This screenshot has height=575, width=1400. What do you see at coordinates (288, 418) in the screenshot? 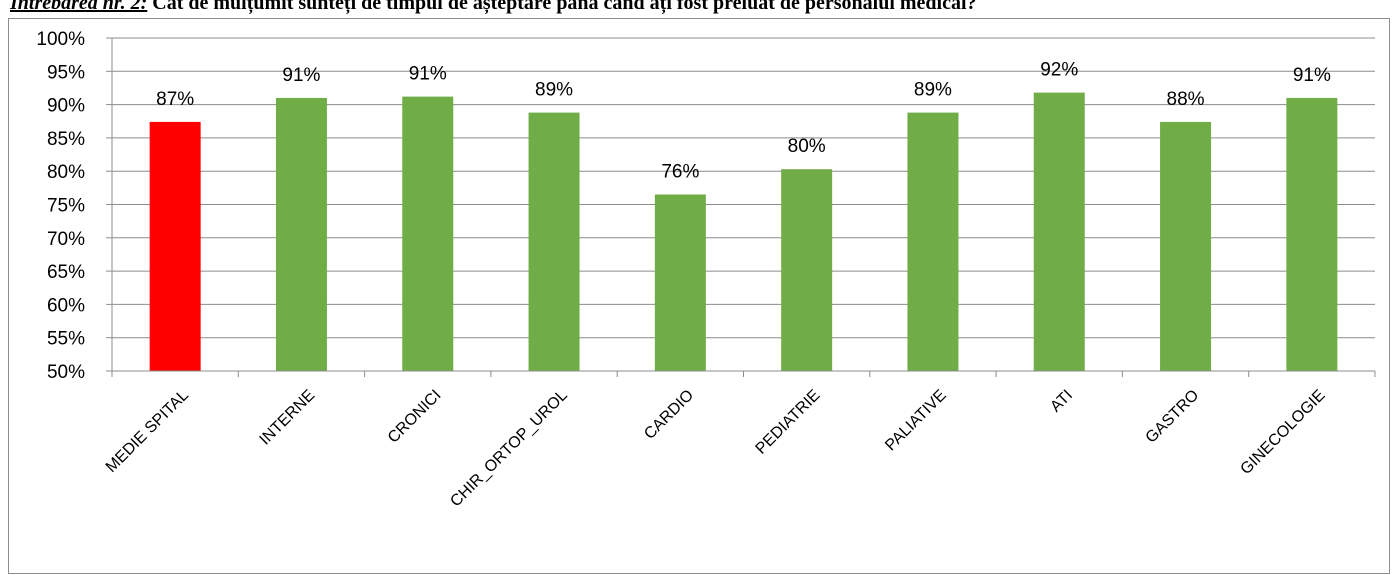
I see `x-tick-label: INTERNE` at bounding box center [288, 418].